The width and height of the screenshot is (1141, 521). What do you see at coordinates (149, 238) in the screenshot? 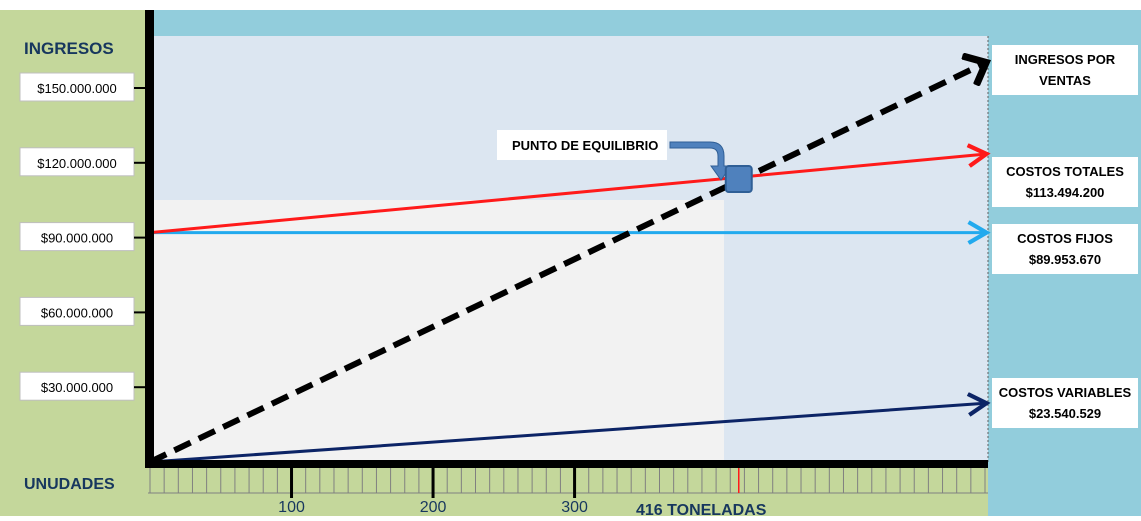
I see `y-axis-line` at bounding box center [149, 238].